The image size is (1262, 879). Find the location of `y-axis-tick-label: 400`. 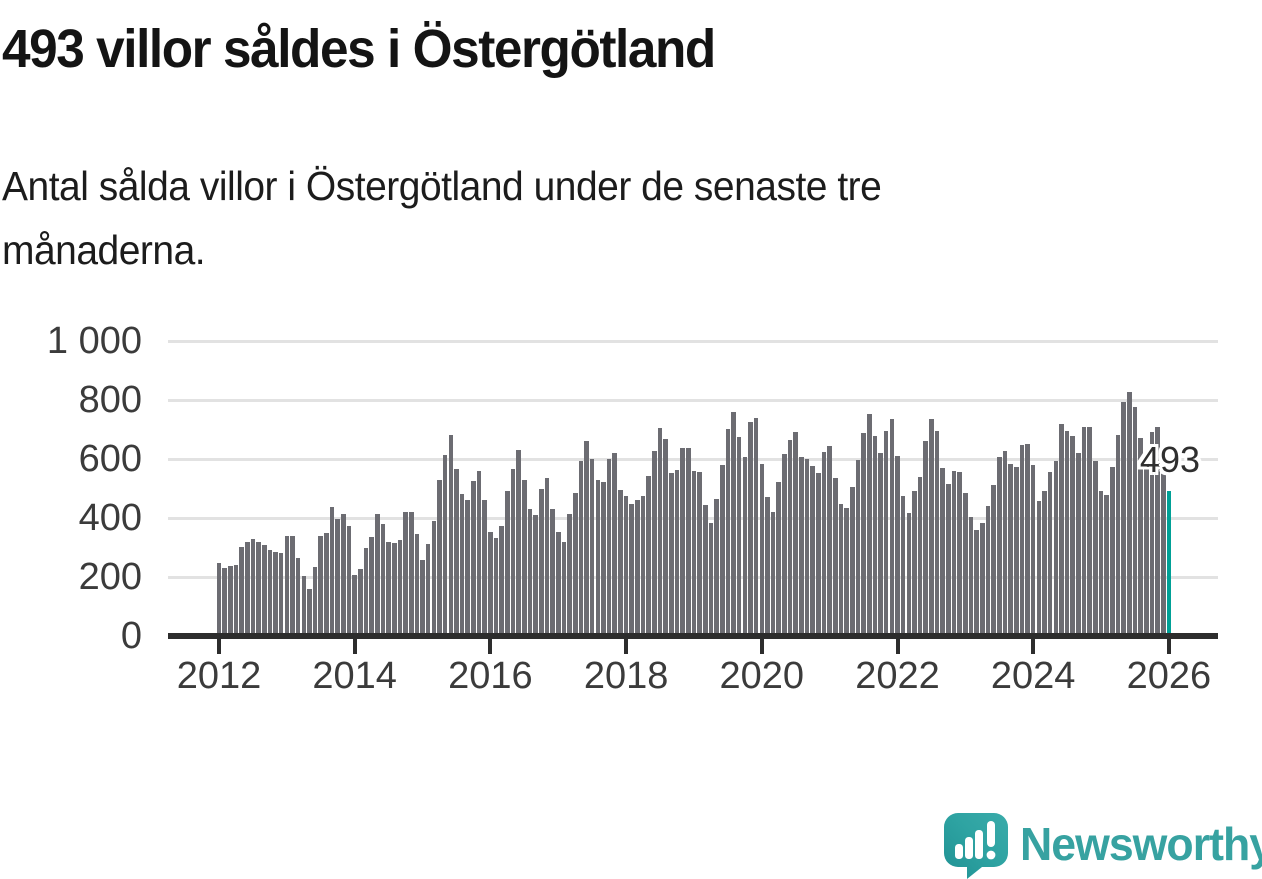

y-axis-tick-label: 400 is located at coordinates (110, 518).